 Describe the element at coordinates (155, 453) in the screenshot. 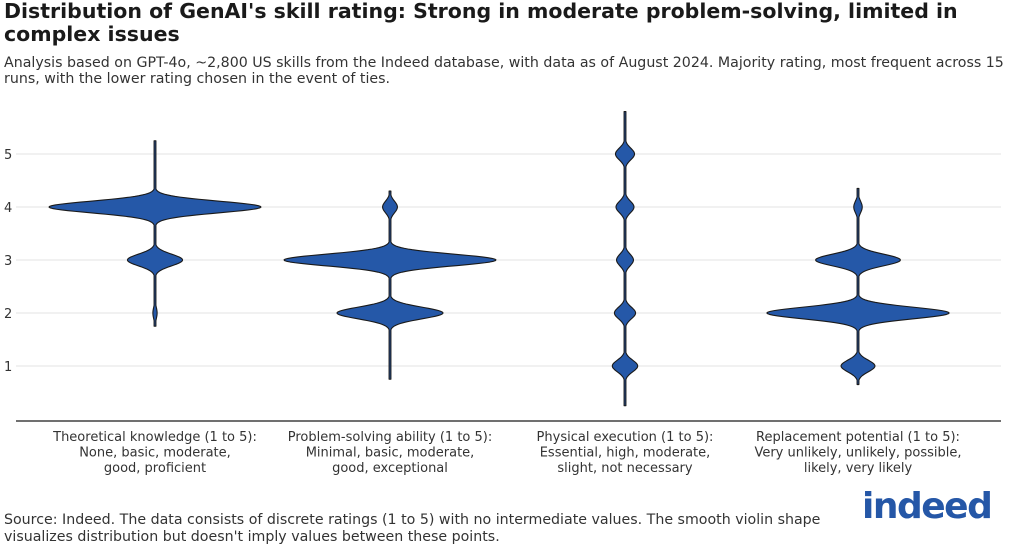

I see `x-category-label: None, basic, moderate,` at that location.